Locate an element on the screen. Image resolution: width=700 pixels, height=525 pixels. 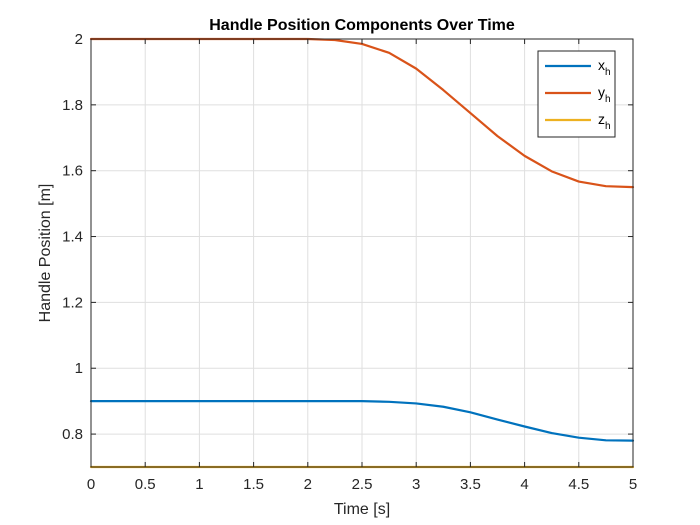
legend-label-main: x is located at coordinates (601, 65).